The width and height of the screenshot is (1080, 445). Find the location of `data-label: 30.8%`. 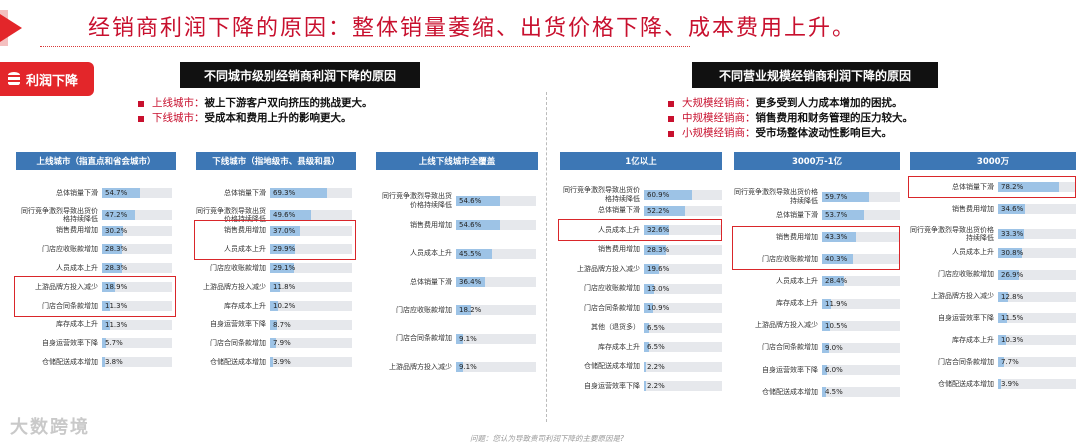

data-label: 30.8% is located at coordinates (1012, 252).